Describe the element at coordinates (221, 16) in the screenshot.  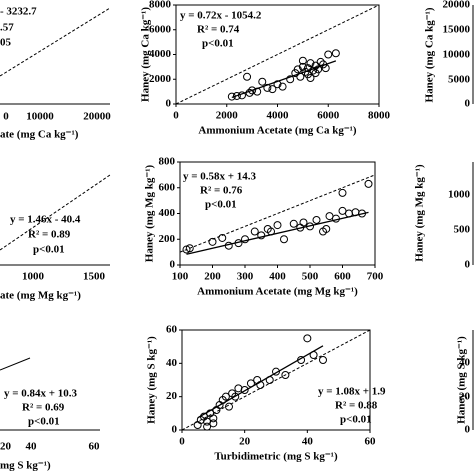
I see `equation: y = 0.72x - 1054.2` at that location.